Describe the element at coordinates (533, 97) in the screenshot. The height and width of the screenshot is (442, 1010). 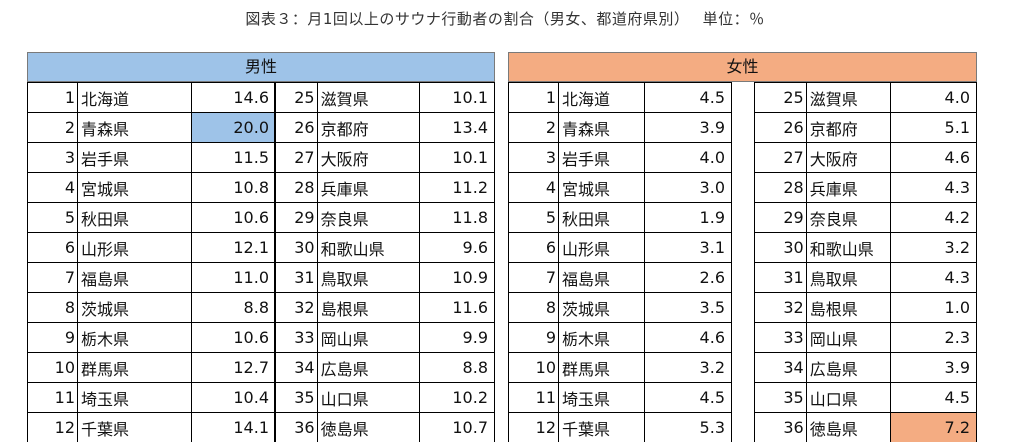
I see `rank-cell: 1` at that location.